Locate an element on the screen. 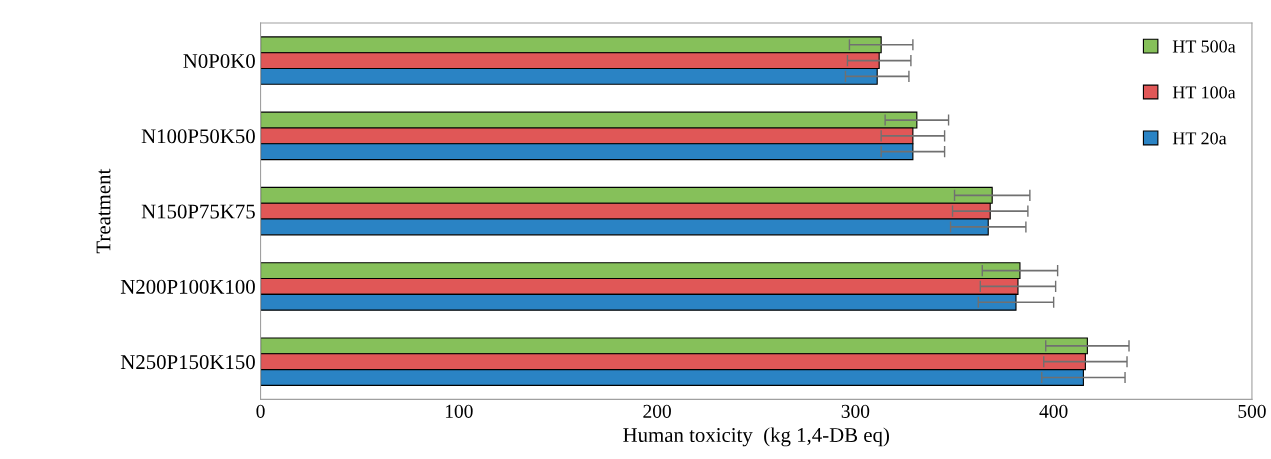  x-tick-label: 200 is located at coordinates (657, 411).